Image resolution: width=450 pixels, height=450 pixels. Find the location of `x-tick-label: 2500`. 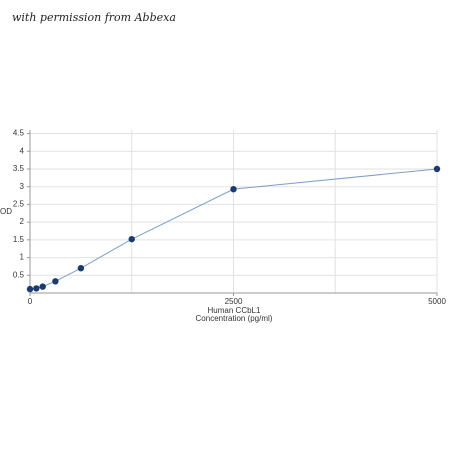

x-tick-label: 2500 is located at coordinates (234, 301).